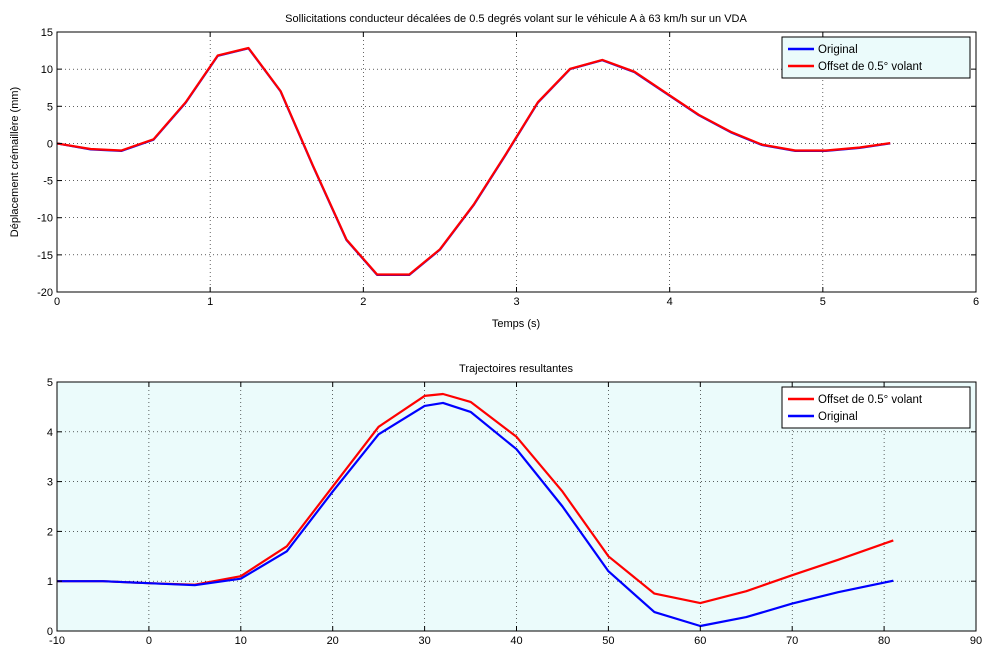 The height and width of the screenshot is (650, 983). I want to click on x-tick-label: -10, so click(57, 641).